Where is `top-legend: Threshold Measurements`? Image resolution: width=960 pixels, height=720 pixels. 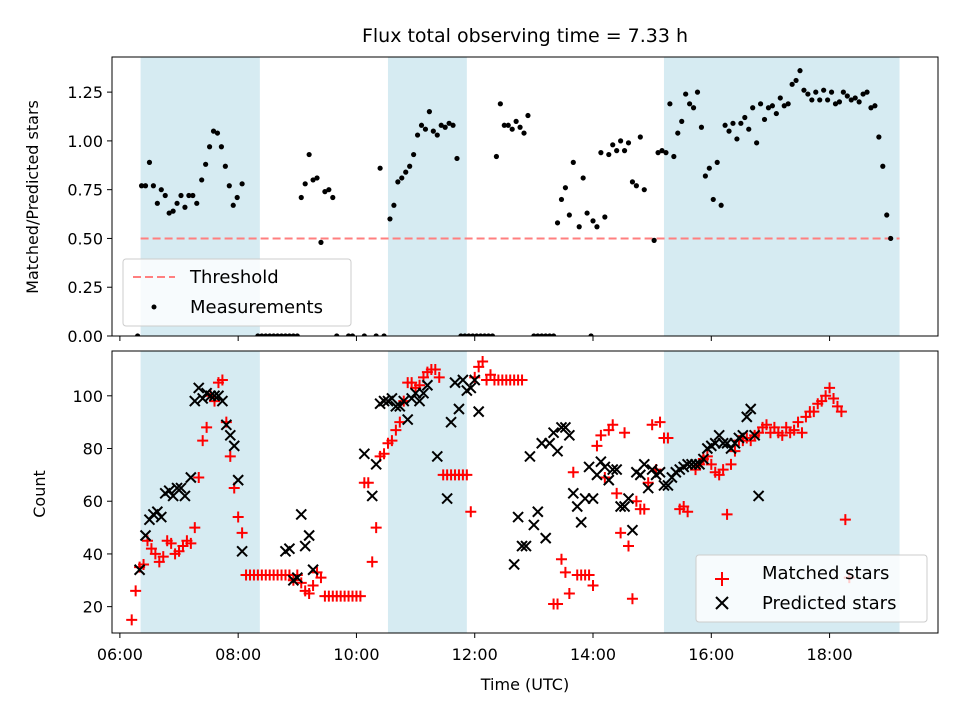
top-legend: Threshold Measurements is located at coordinates (237, 292).